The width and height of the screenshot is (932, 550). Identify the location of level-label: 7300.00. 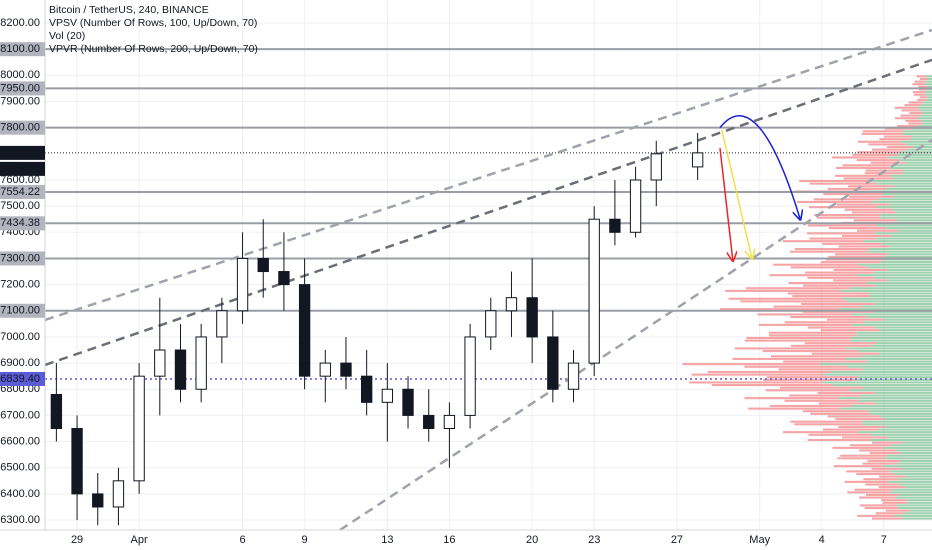
(20, 258).